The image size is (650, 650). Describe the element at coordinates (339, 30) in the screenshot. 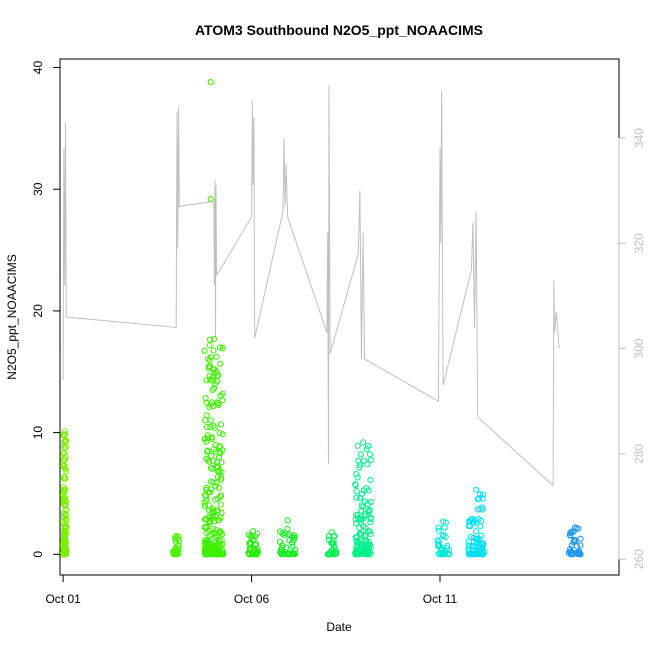

I see `chart-title: ATOM3 Southbound N2O5_ppt_NOAACIMS` at that location.